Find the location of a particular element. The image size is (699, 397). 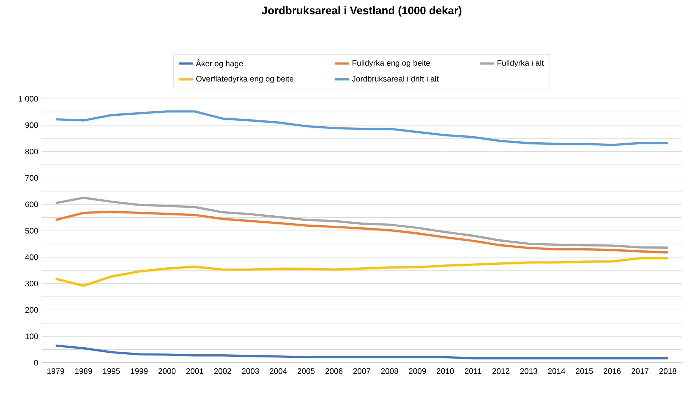

chart-title: Jordbruksareal i Vestland (1000 dekar) is located at coordinates (362, 11).